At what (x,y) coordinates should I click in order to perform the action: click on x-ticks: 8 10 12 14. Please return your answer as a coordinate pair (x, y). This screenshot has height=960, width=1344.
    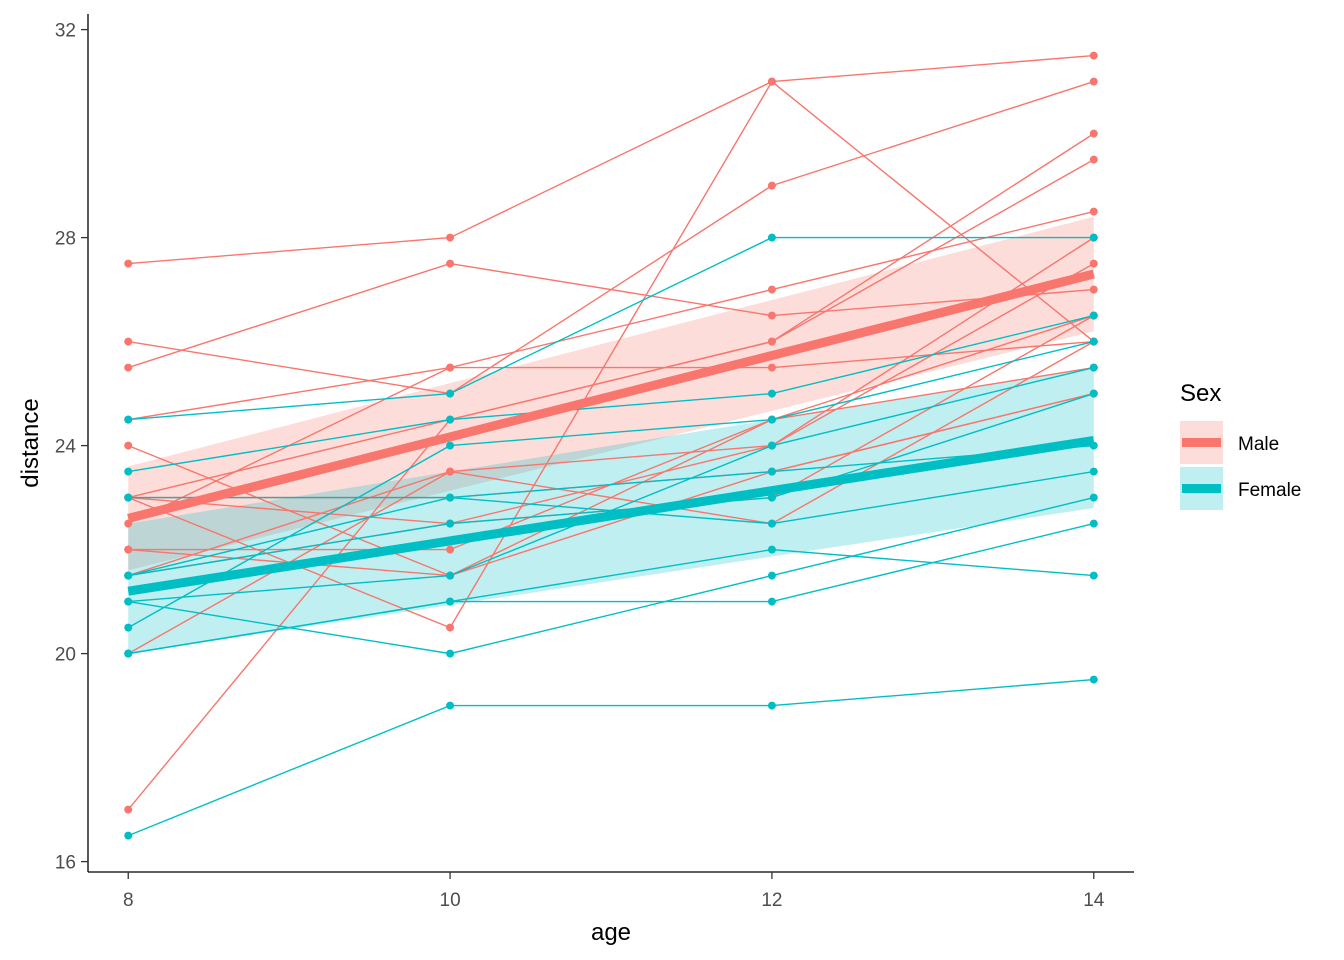
    Looking at the image, I should click on (614, 891).